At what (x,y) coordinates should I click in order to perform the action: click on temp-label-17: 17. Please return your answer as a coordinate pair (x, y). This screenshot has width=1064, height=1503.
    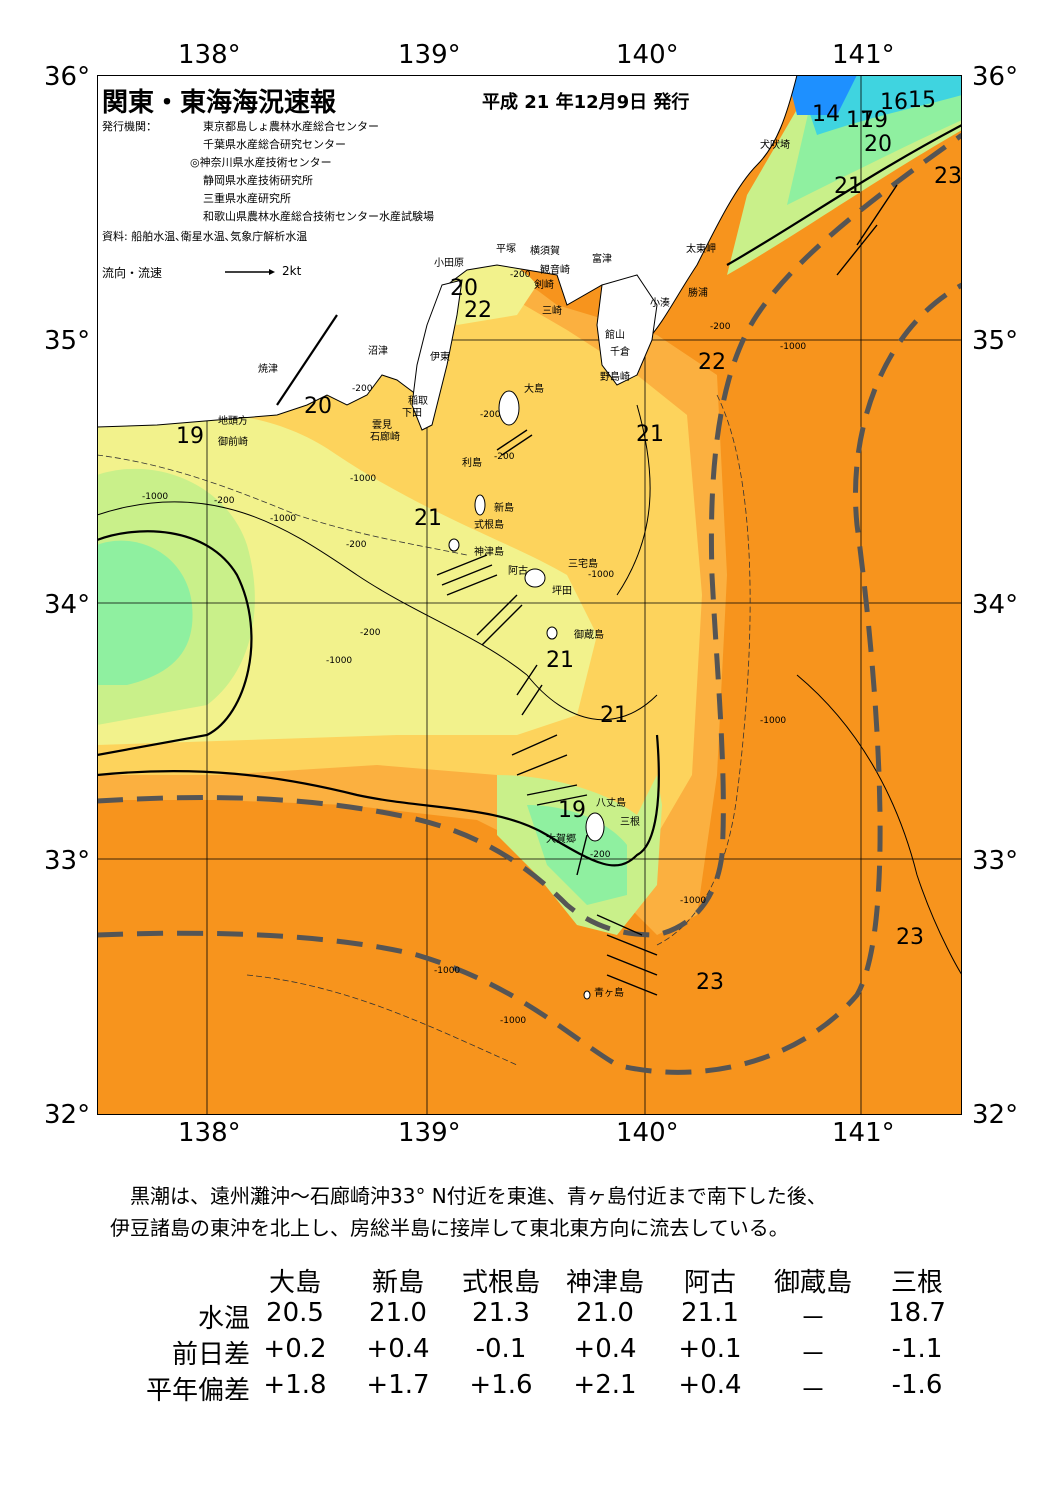
    Looking at the image, I should click on (860, 120).